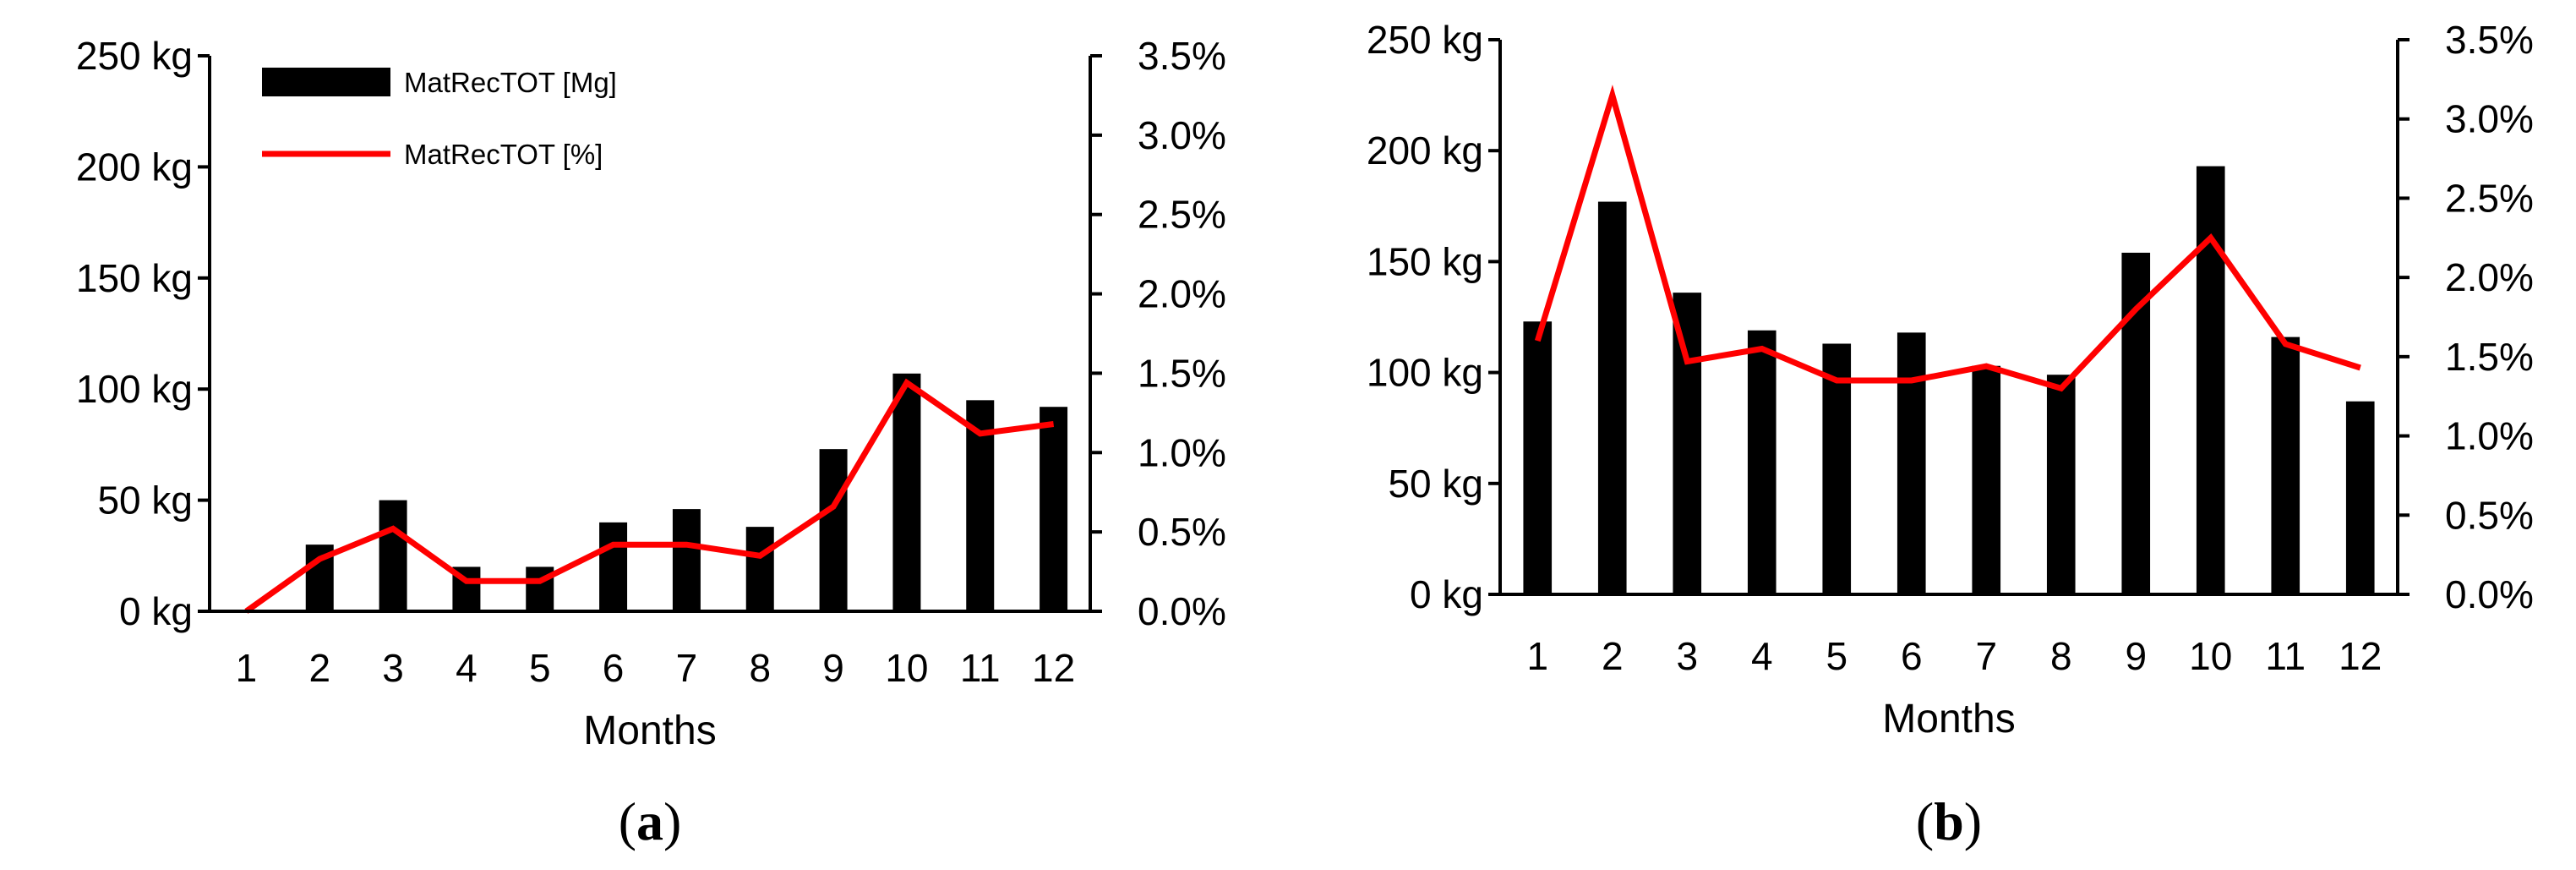  Describe the element at coordinates (511, 82) in the screenshot. I see `legend-bar-label: MatRecTOT [Mg]` at that location.